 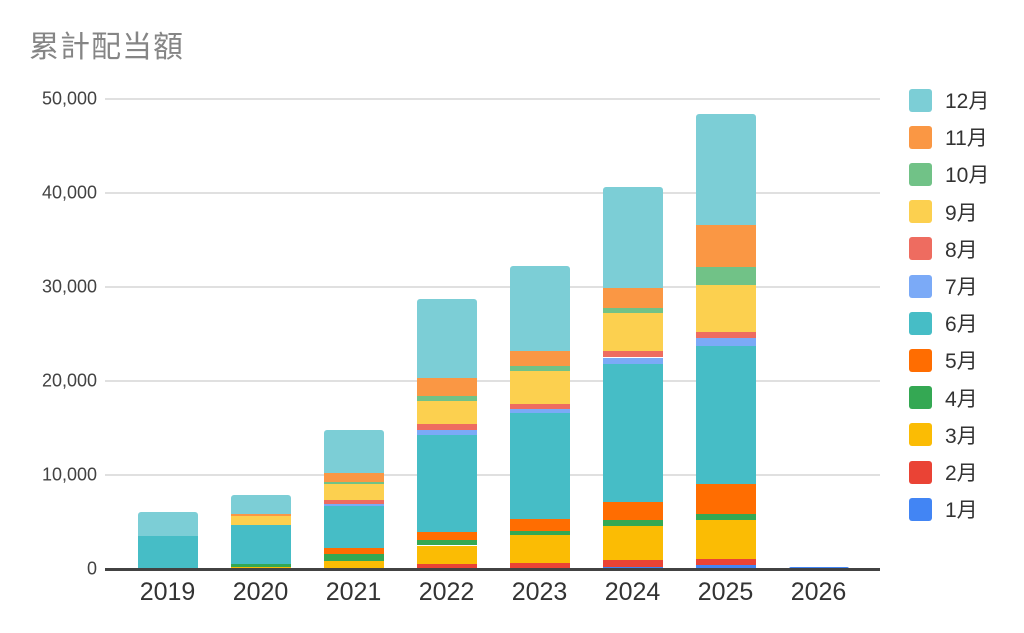 I want to click on bar-segment-2019-m6, so click(x=167, y=552).